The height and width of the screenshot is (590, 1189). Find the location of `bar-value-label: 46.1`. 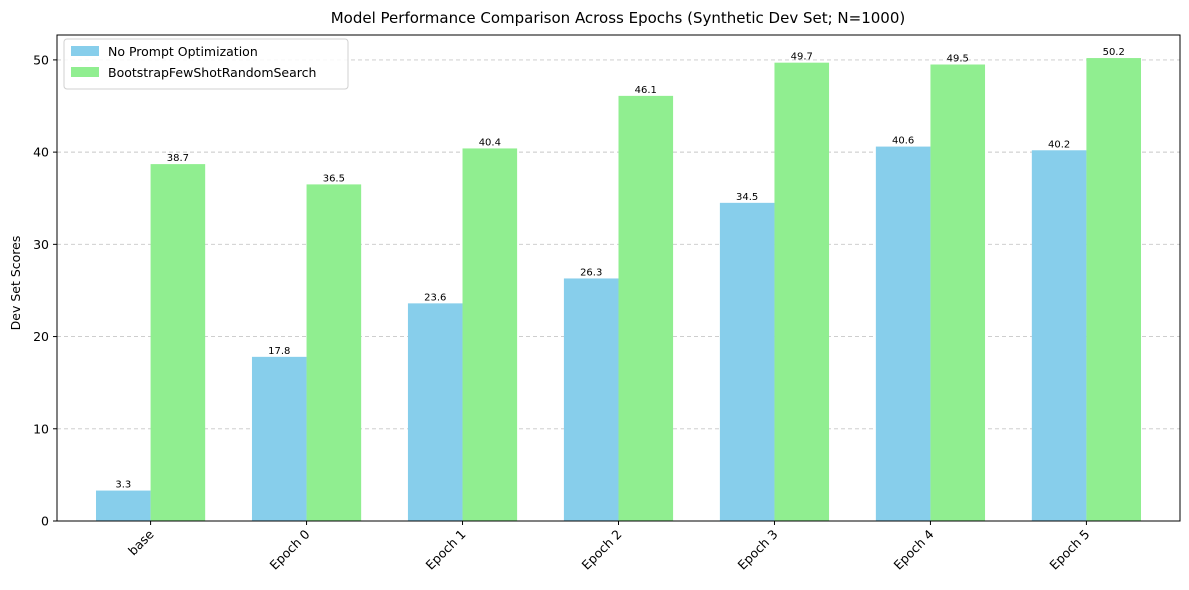

bar-value-label: 46.1 is located at coordinates (646, 90).